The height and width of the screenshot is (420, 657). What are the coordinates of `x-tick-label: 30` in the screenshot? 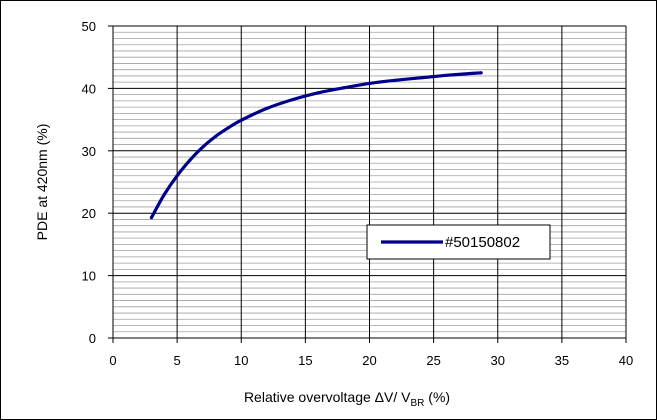 It's located at (498, 360).